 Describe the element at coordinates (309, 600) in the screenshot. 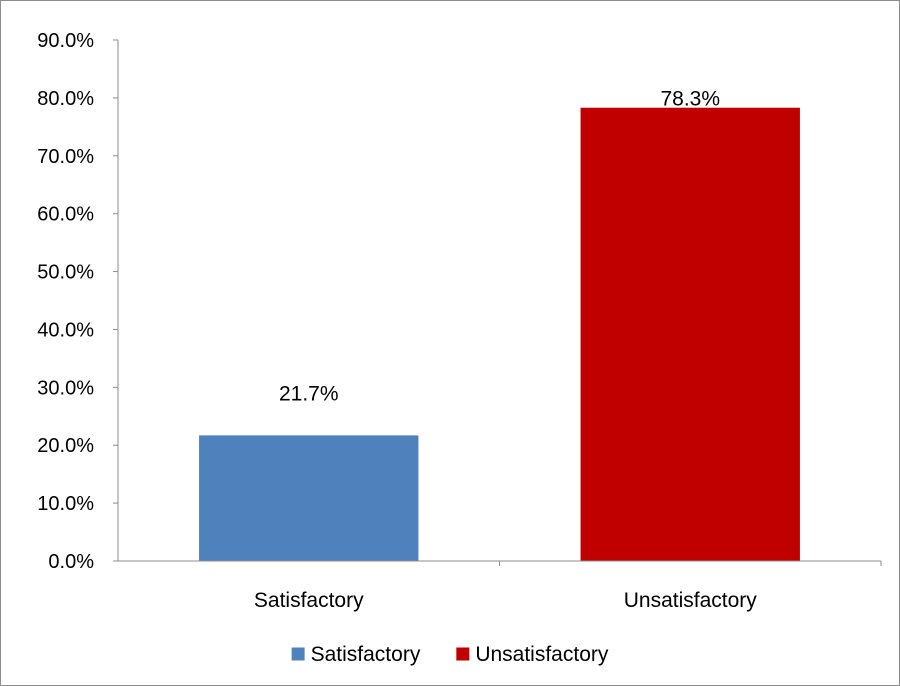

I see `x-tick-label-satisfactory: Satisfactory` at that location.